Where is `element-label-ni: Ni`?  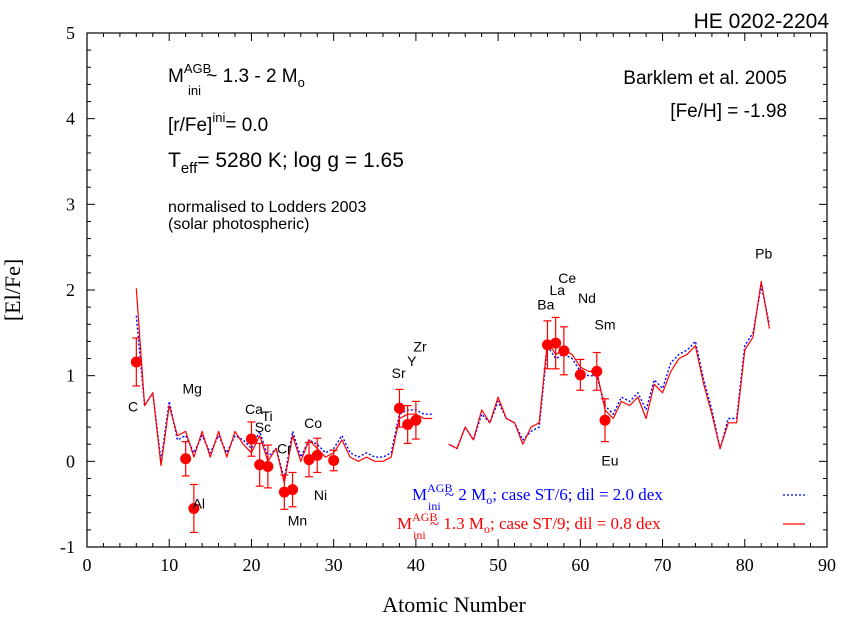
element-label-ni: Ni is located at coordinates (320, 495).